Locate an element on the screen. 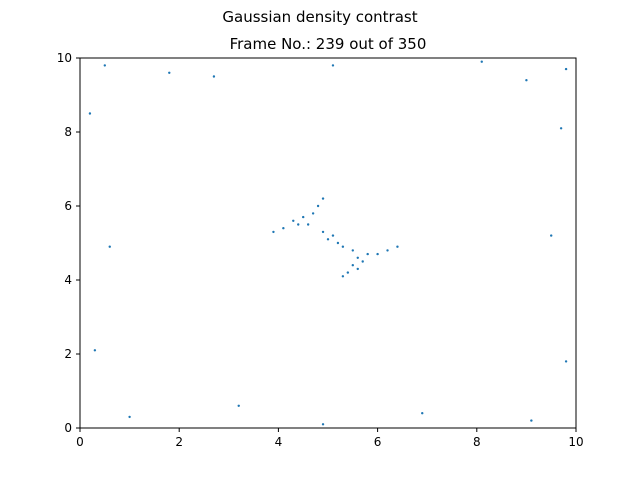 This screenshot has width=640, height=480. x-tick-label: 6 is located at coordinates (378, 442).